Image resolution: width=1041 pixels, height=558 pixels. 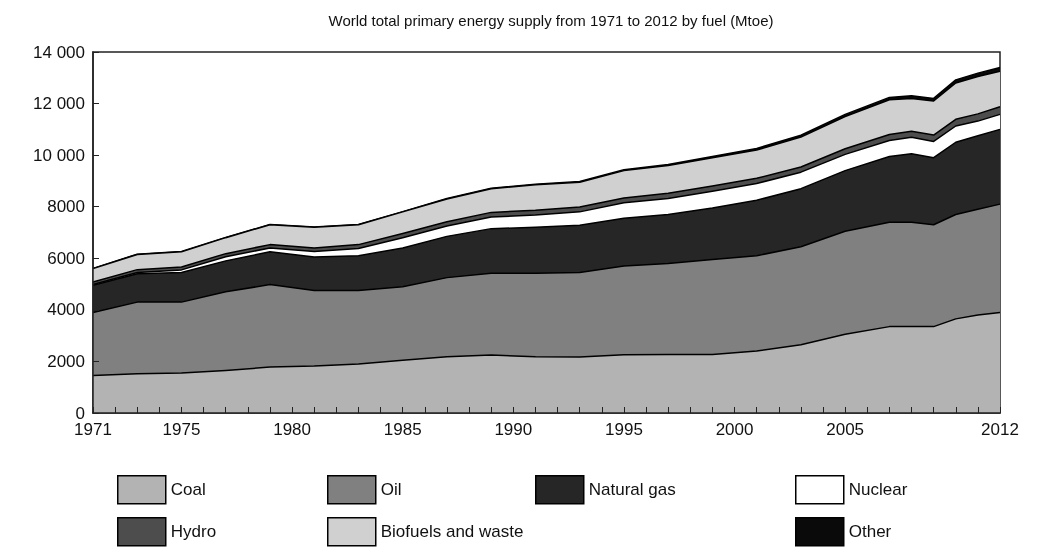 I want to click on y-tick-label: 12 000, so click(x=59, y=104).